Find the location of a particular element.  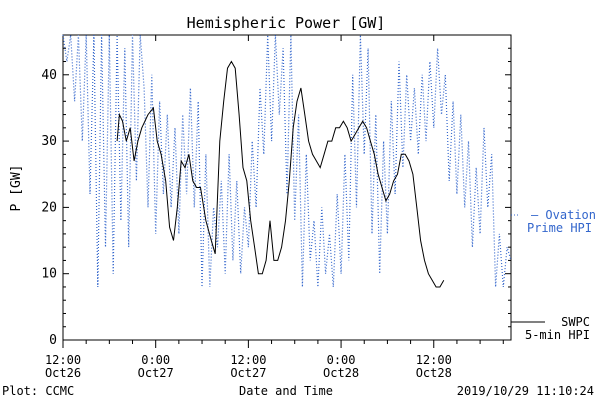

legend-ovation-label-line2: Prime HPI is located at coordinates (559, 228).